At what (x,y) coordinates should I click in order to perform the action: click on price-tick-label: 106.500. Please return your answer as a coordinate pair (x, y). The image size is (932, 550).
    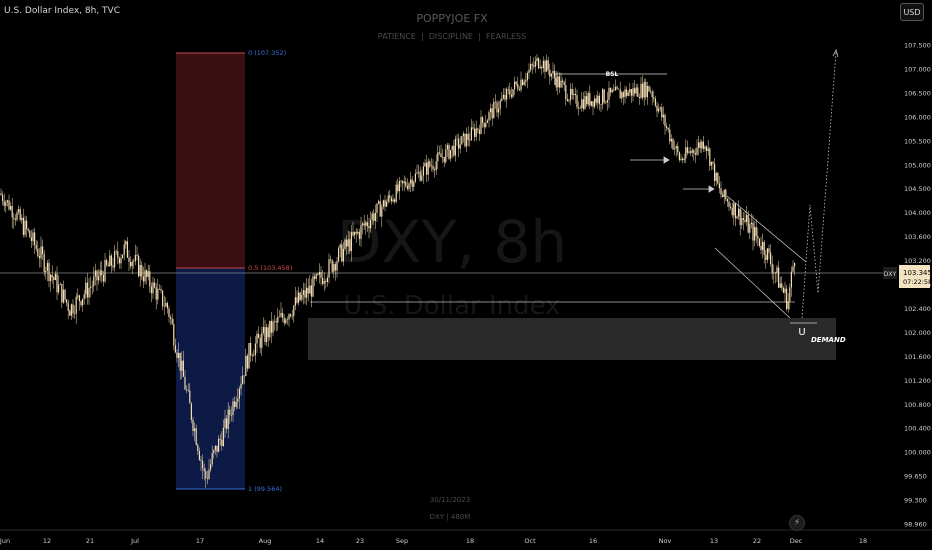
    Looking at the image, I should click on (917, 93).